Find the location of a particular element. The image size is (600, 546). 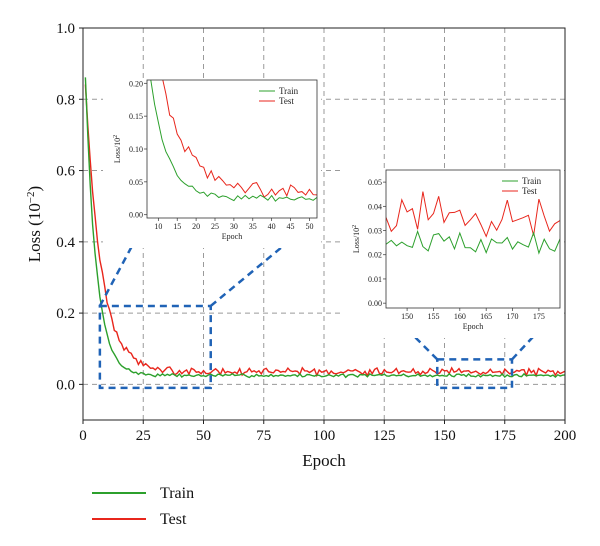

y-tick-label: 0.6 is located at coordinates (65, 172).